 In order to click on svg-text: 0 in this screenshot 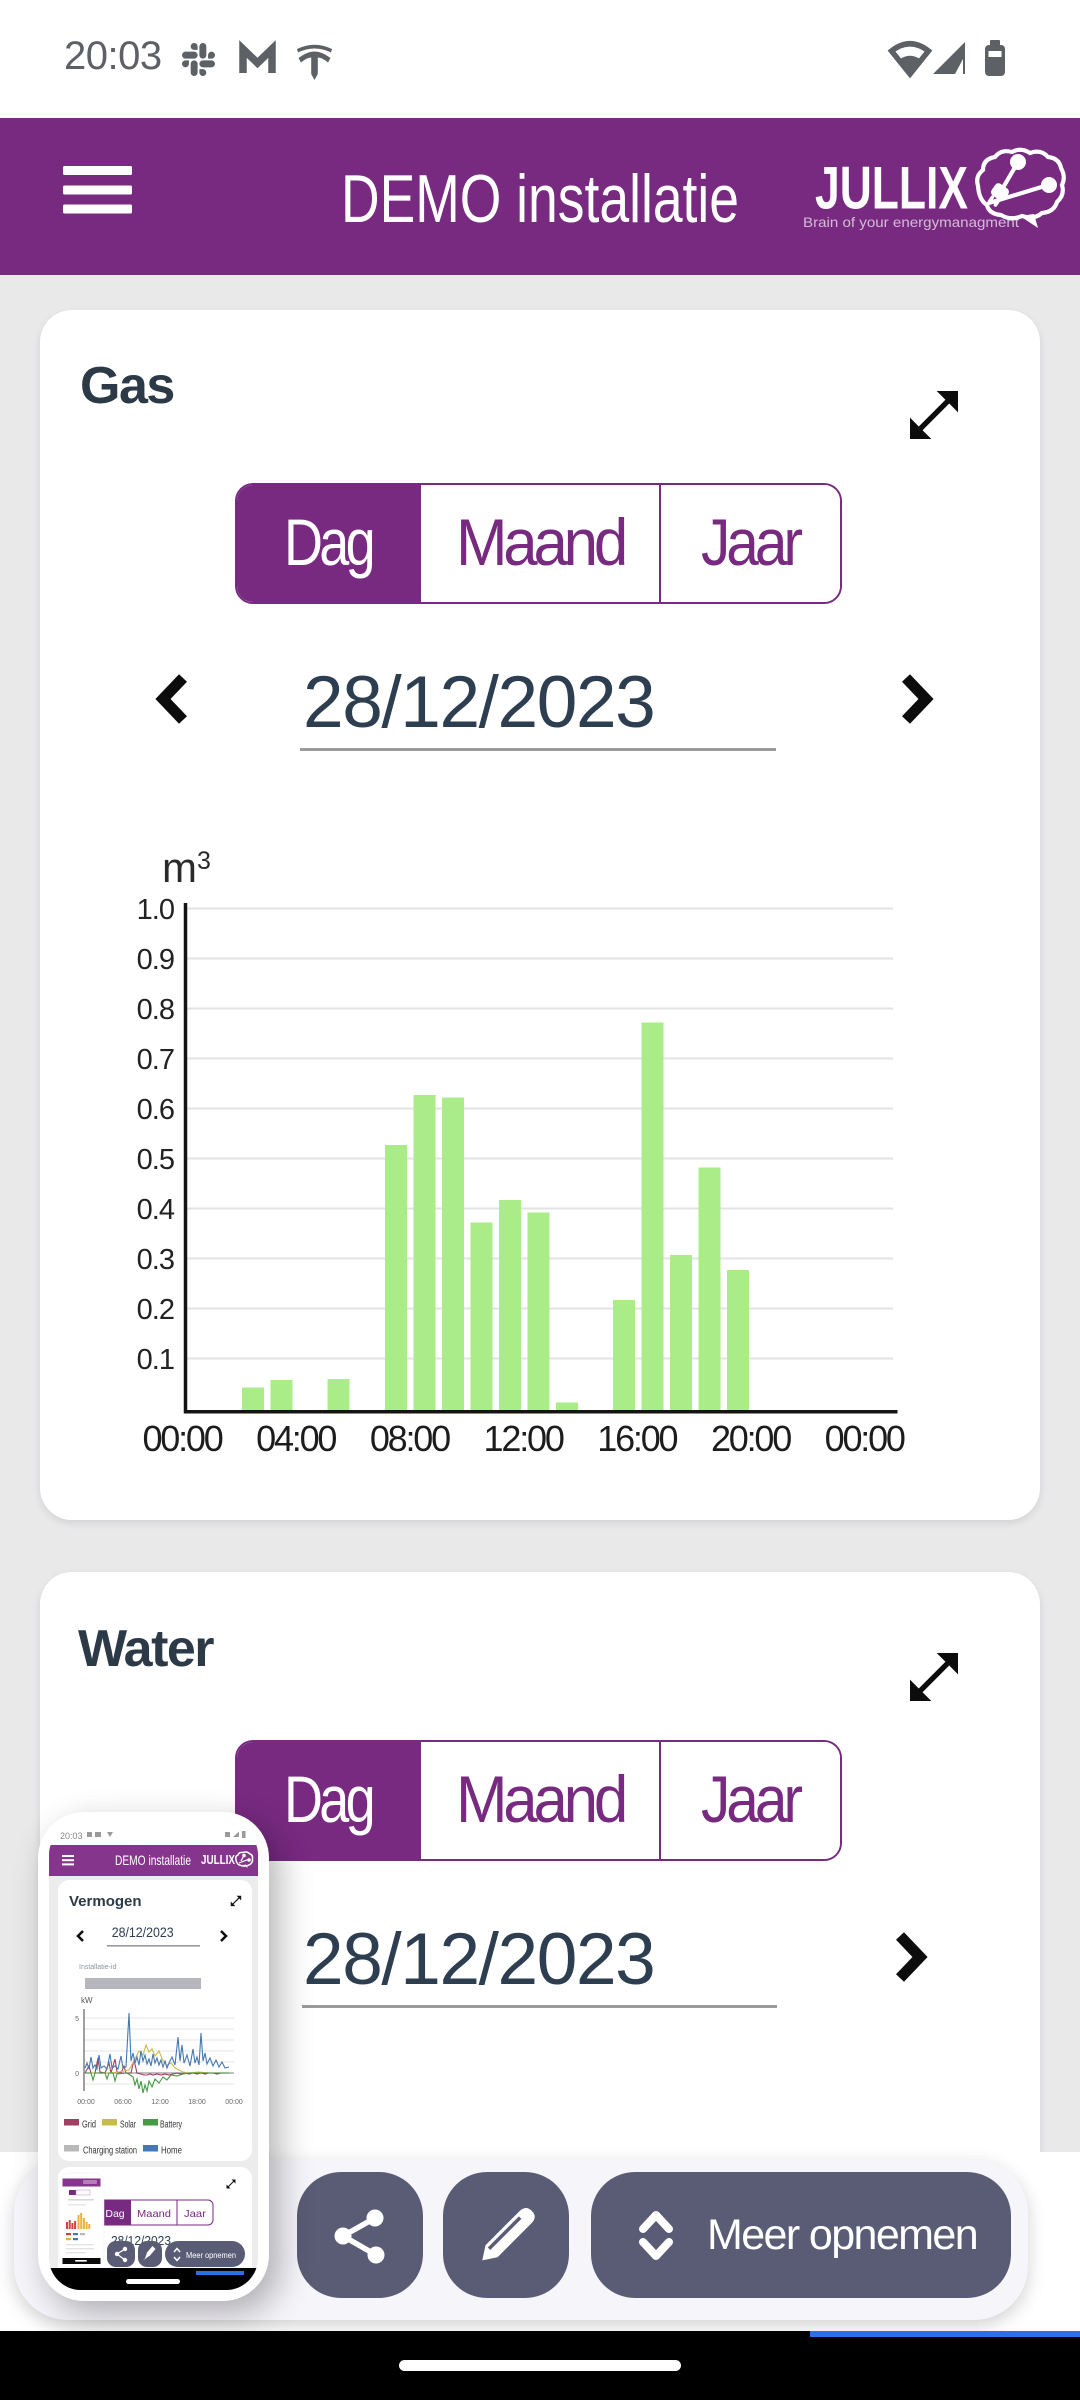, I will do `click(77, 2074)`.